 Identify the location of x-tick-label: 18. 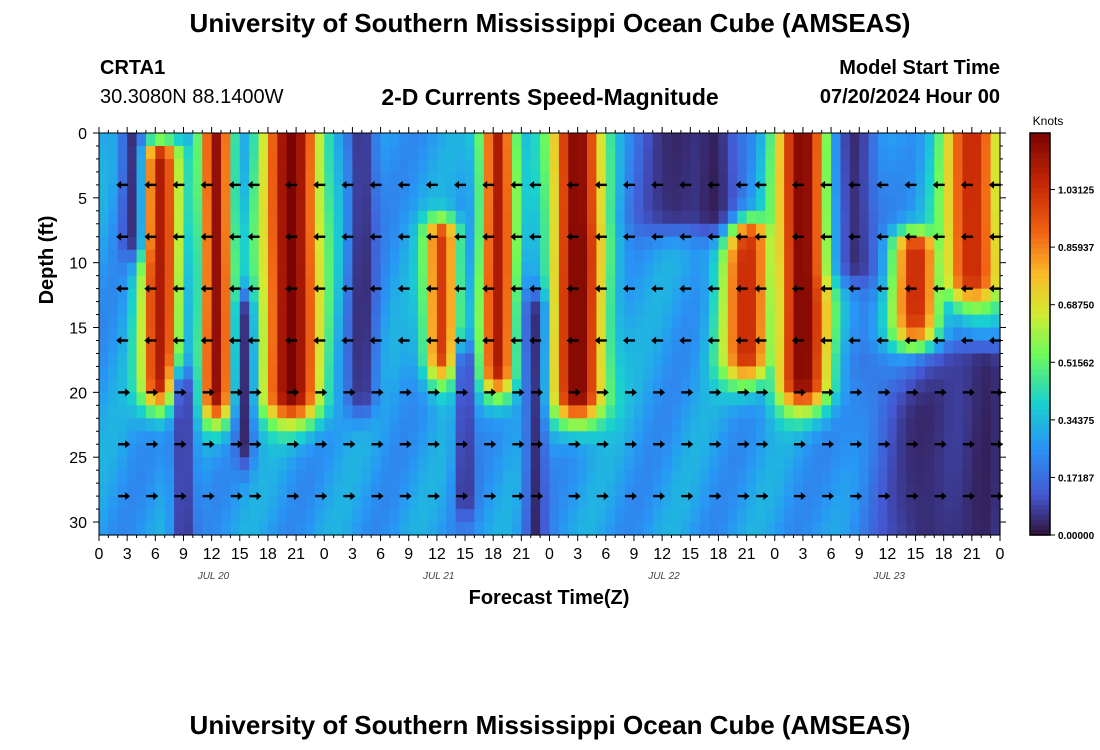
(493, 554).